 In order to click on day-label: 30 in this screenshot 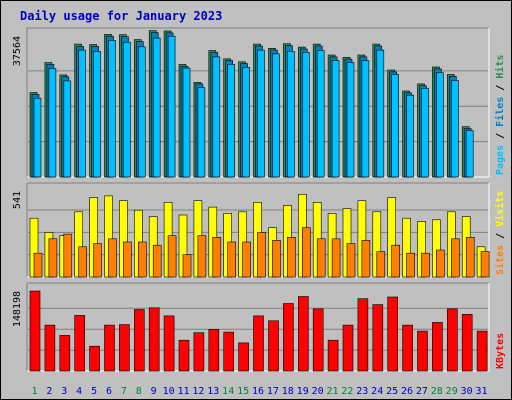, I will do `click(467, 391)`.